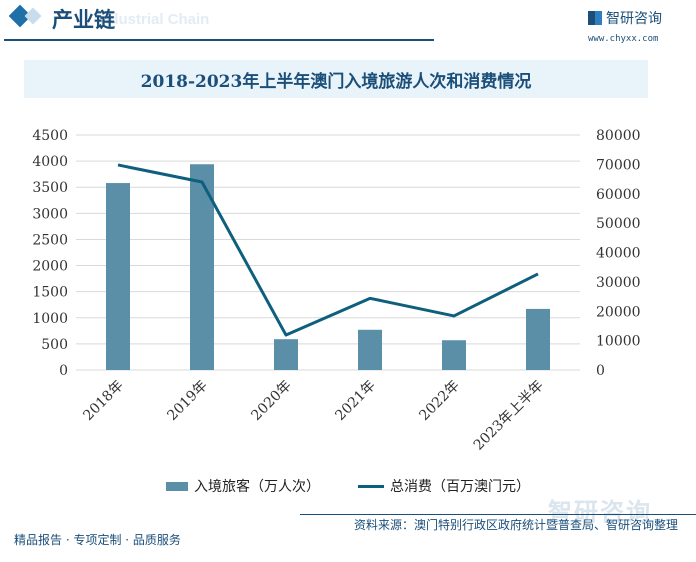  What do you see at coordinates (187, 401) in the screenshot?
I see `x-tick-label: 2019年` at bounding box center [187, 401].